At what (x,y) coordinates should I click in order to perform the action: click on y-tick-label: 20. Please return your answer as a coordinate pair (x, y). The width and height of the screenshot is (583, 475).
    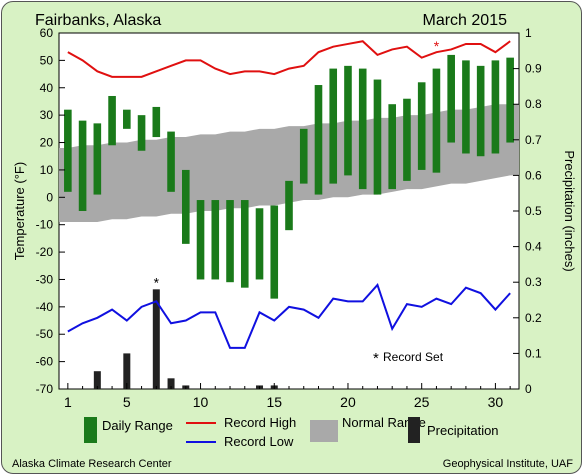
    Looking at the image, I should click on (47, 143).